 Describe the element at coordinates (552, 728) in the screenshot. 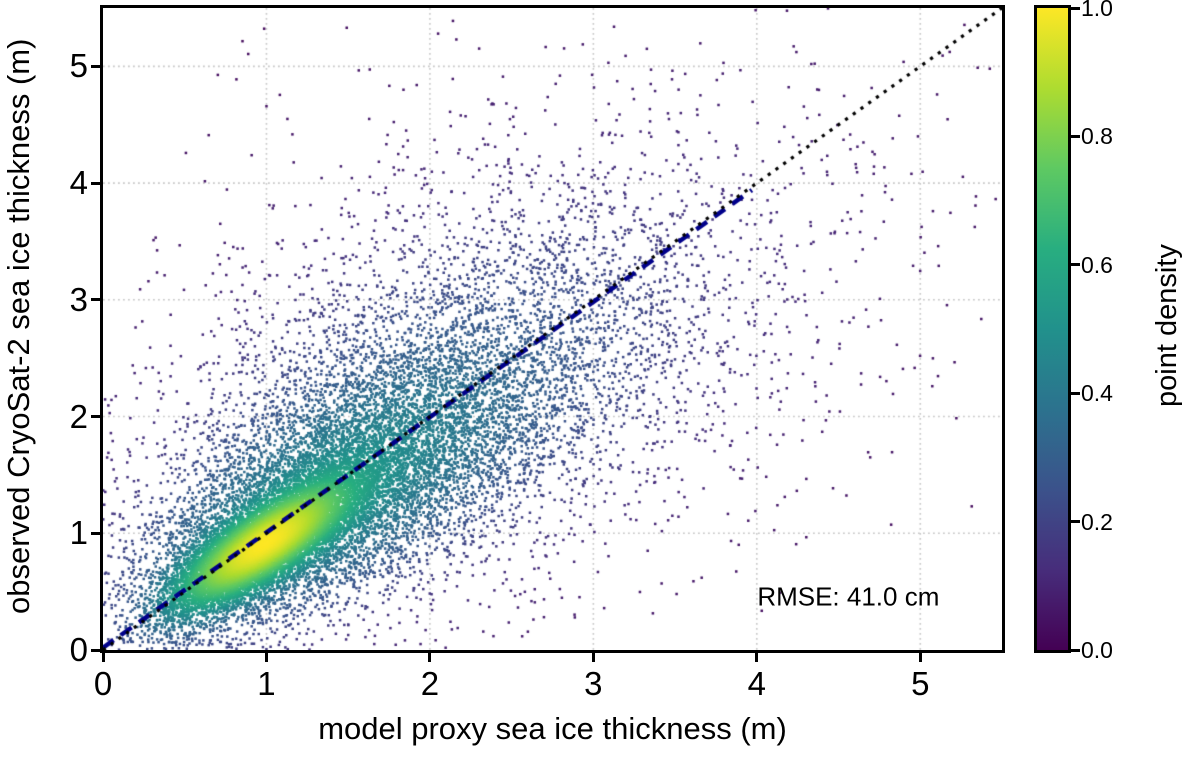

I see `x-axis-label: model proxy sea ice thickness (m)` at that location.